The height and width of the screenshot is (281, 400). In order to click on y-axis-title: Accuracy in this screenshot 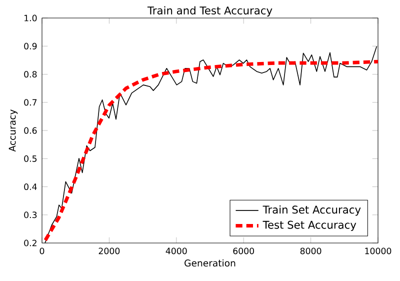, I will do `click(13, 131)`.